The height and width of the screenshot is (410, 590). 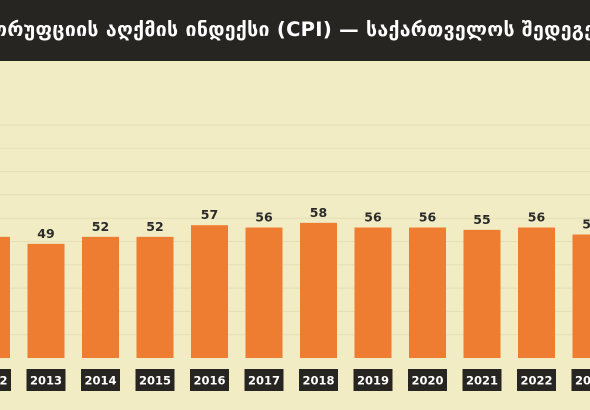 I want to click on value-labels: 49 52 52 57 56 58 56 56 55 56 53, so click(x=313, y=223).